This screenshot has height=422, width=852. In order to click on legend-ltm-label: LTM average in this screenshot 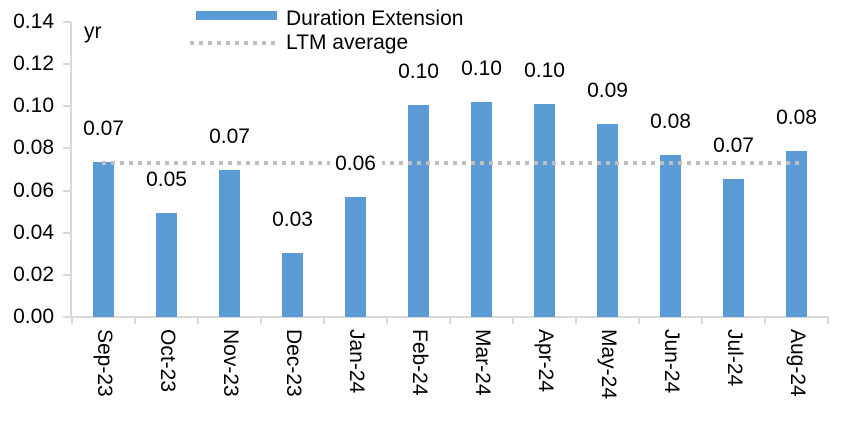, I will do `click(347, 42)`.